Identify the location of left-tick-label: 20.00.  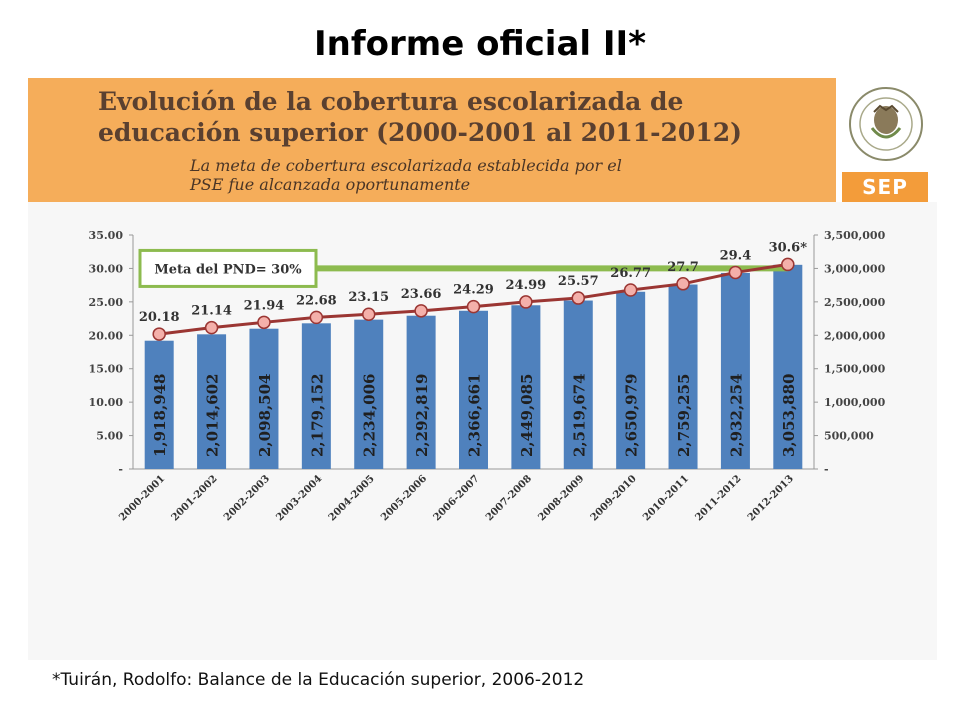
(106, 335).